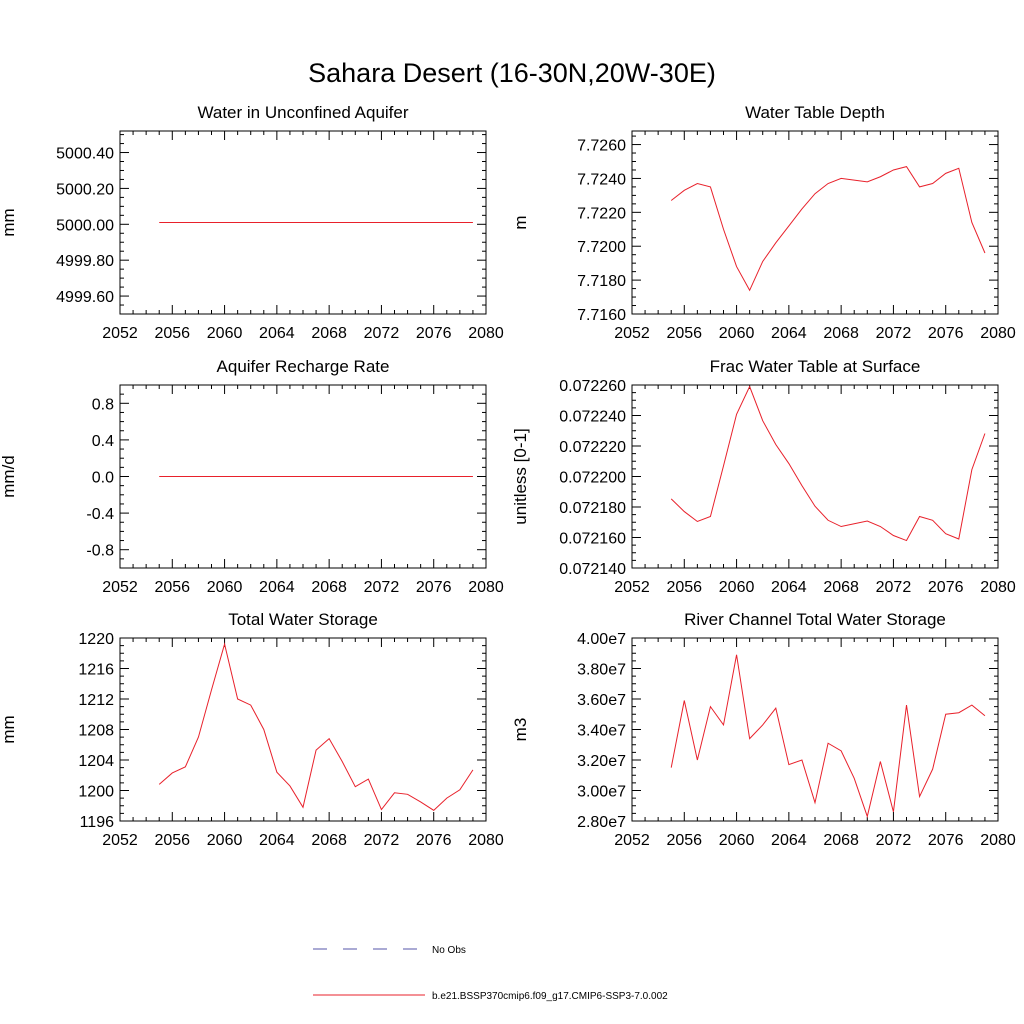 Image resolution: width=1024 pixels, height=1024 pixels. Describe the element at coordinates (601, 639) in the screenshot. I see `y-tick-label: 4.00e7` at that location.